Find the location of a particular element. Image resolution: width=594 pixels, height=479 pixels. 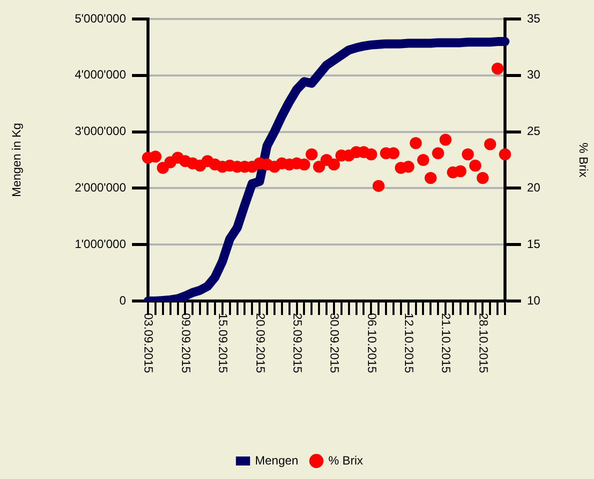

x-tick-label: 15.09.2015 is located at coordinates (223, 343).